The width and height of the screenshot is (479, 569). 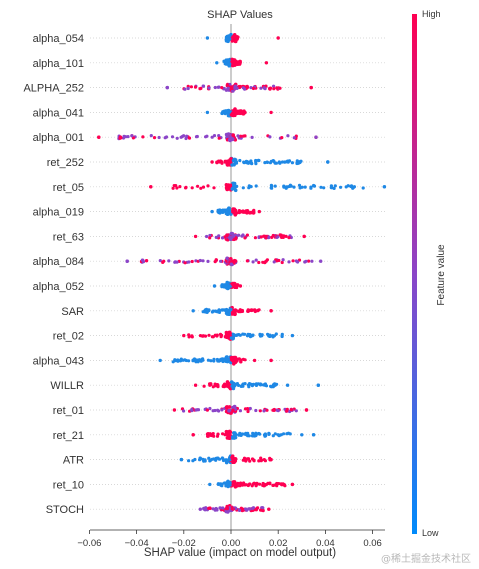 I want to click on x-ticks: −0.06 −0.04 −0.02 0.00 0.02 0.04 0.06, so click(x=229, y=539).